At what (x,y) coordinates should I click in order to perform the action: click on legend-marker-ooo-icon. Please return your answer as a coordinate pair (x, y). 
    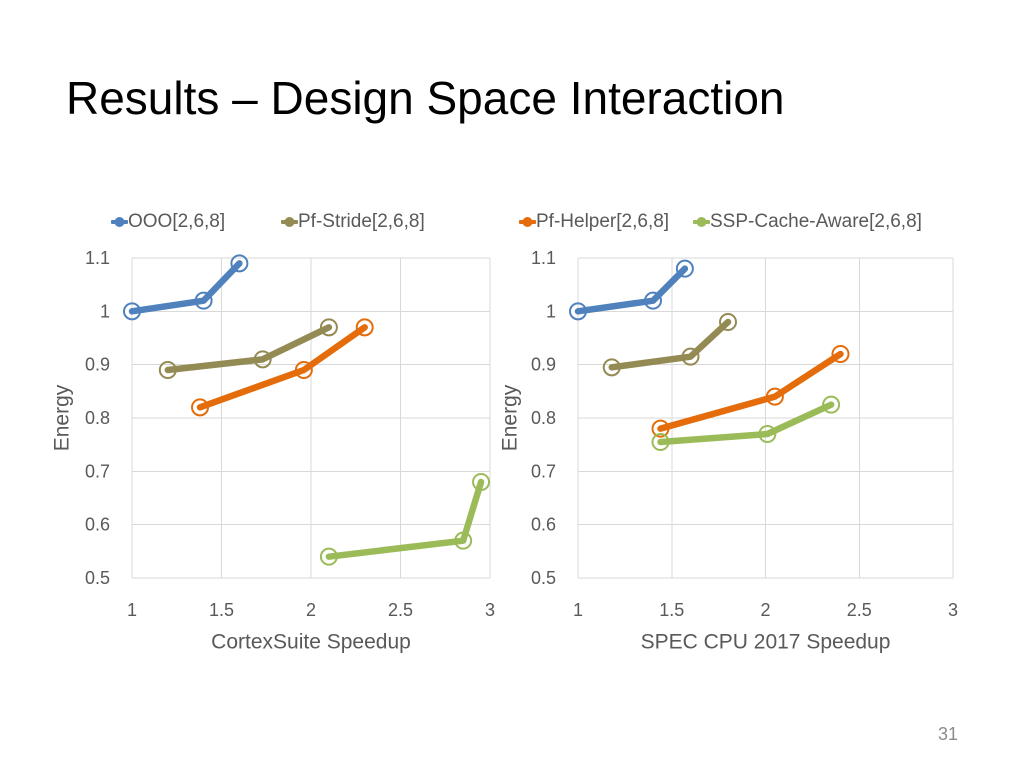
    Looking at the image, I should click on (119, 222).